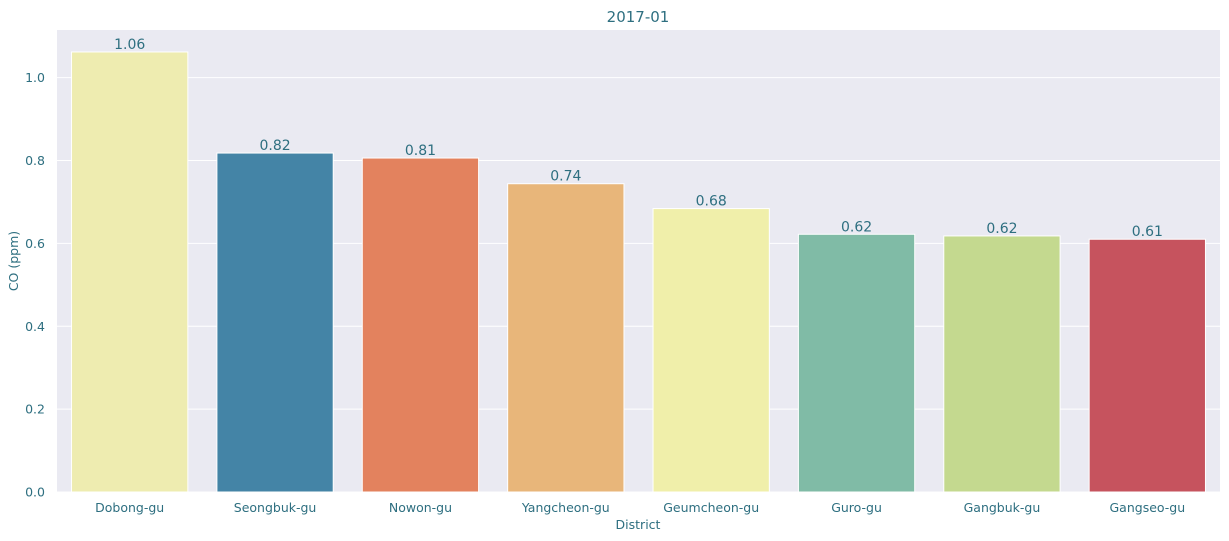 Image resolution: width=1229 pixels, height=541 pixels. Describe the element at coordinates (1147, 507) in the screenshot. I see `x-tick-label: Gangseo-gu` at that location.